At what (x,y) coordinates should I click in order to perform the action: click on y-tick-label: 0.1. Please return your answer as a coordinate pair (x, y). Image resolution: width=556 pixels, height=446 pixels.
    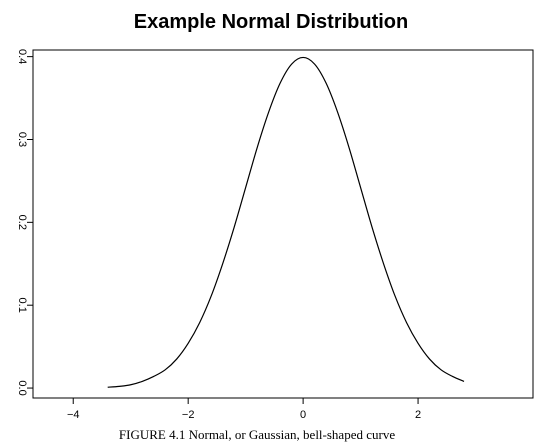
    Looking at the image, I should click on (22, 305).